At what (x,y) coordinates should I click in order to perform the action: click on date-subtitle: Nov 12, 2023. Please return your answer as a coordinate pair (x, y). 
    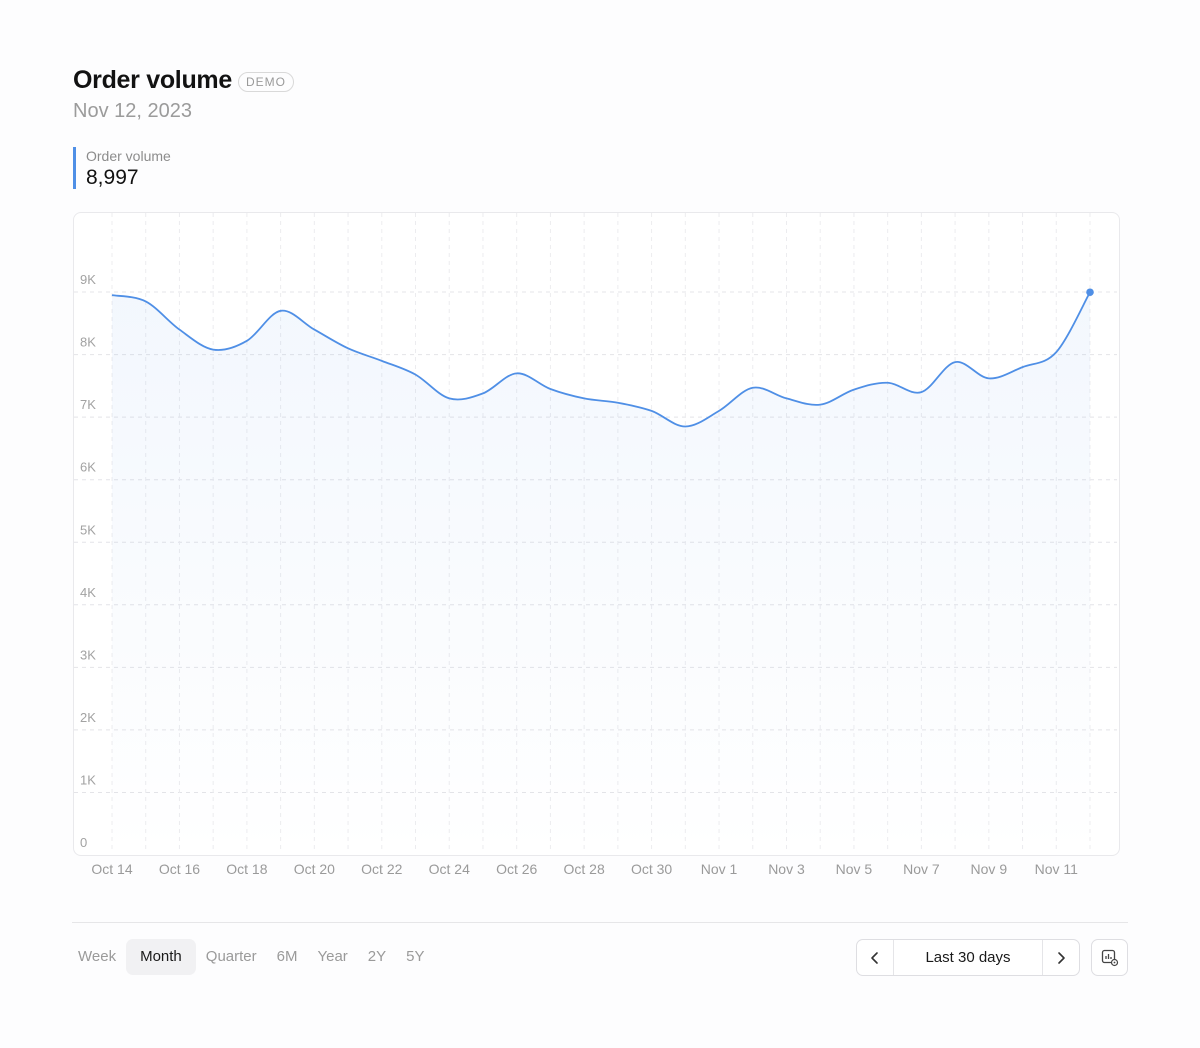
    Looking at the image, I should click on (132, 111).